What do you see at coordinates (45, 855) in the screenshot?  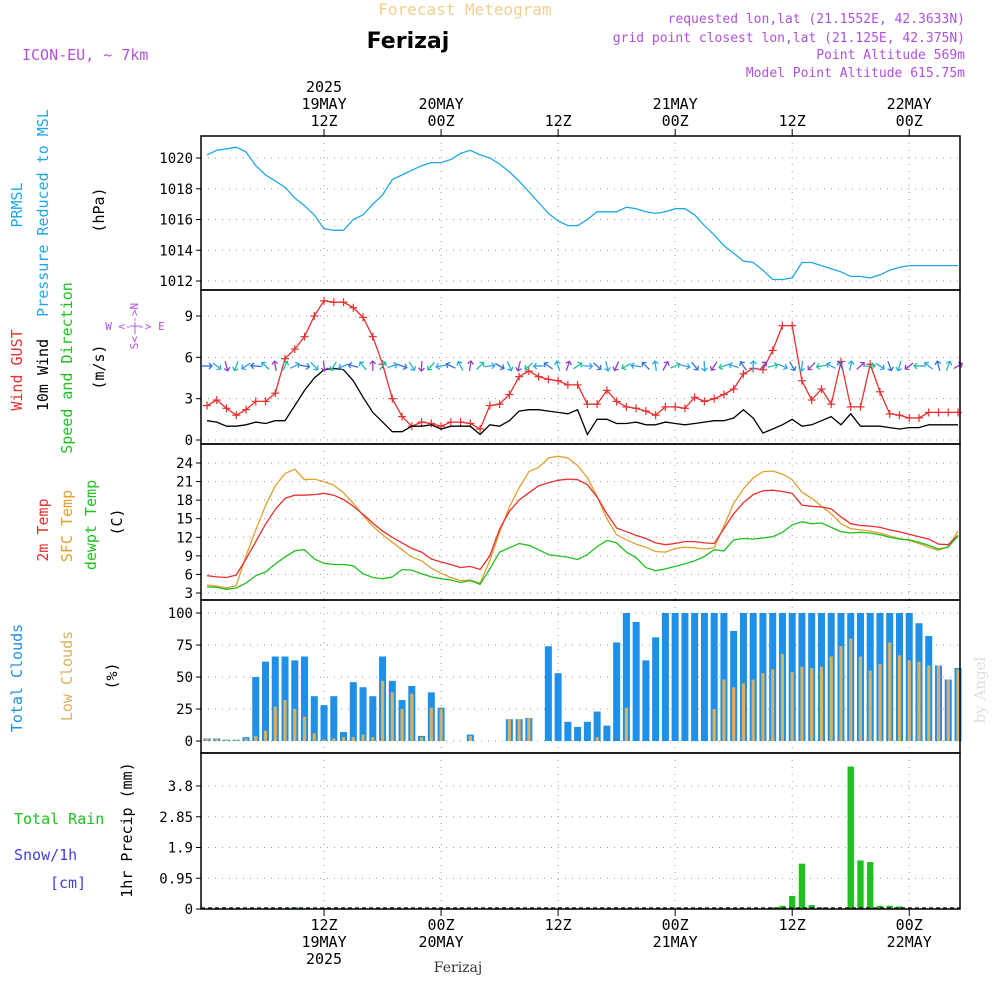 I see `precip-panel-label: Snow/1h` at bounding box center [45, 855].